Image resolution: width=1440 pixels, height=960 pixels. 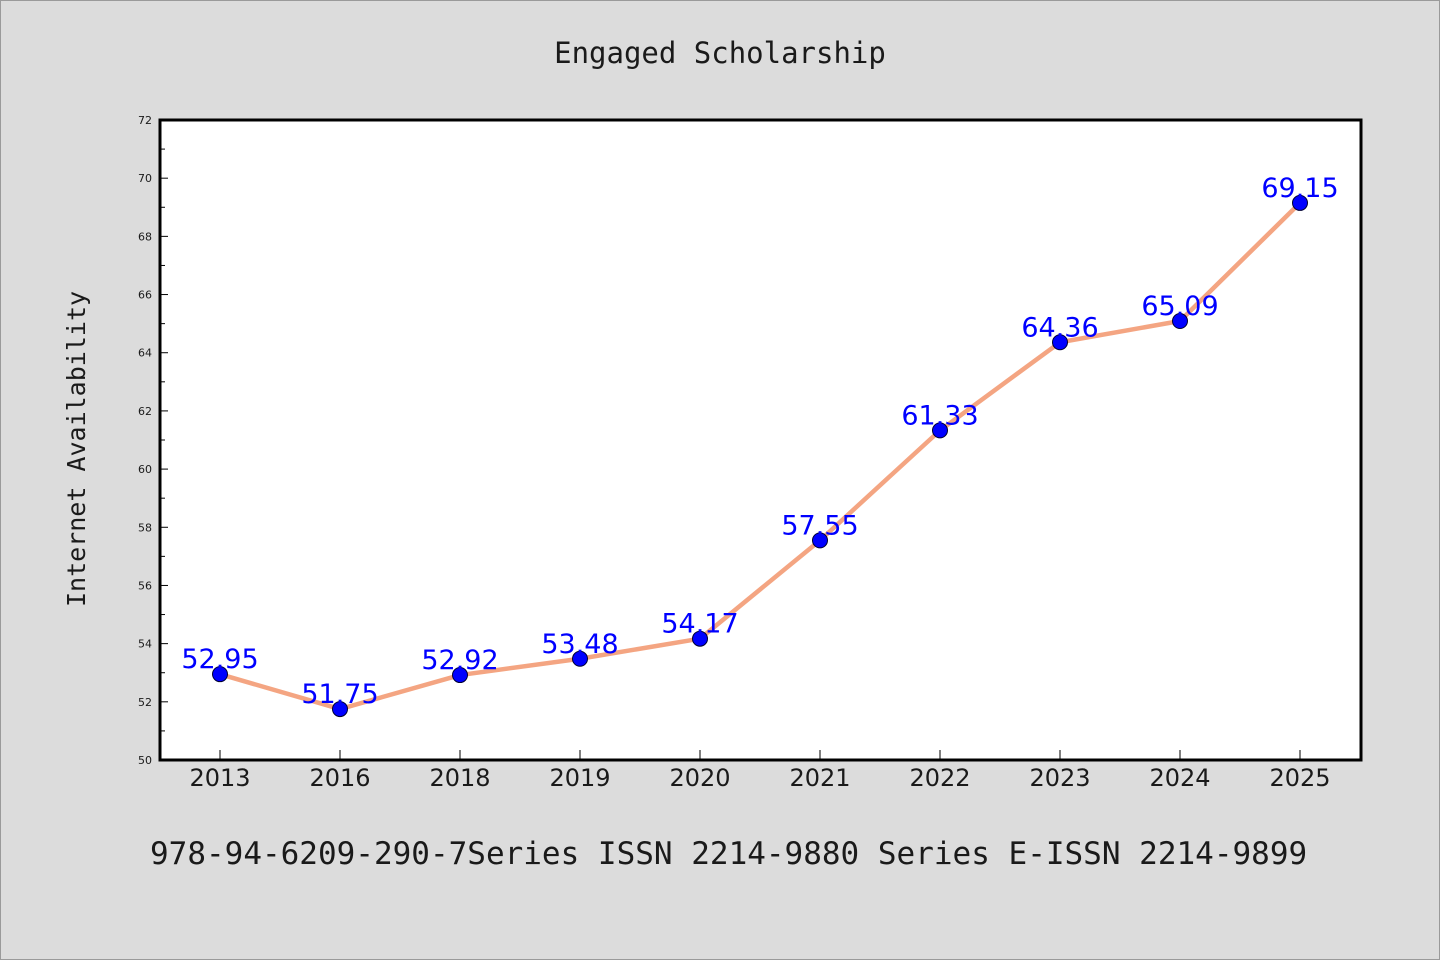 I want to click on x-tick-label: 2013, so click(x=219, y=778).